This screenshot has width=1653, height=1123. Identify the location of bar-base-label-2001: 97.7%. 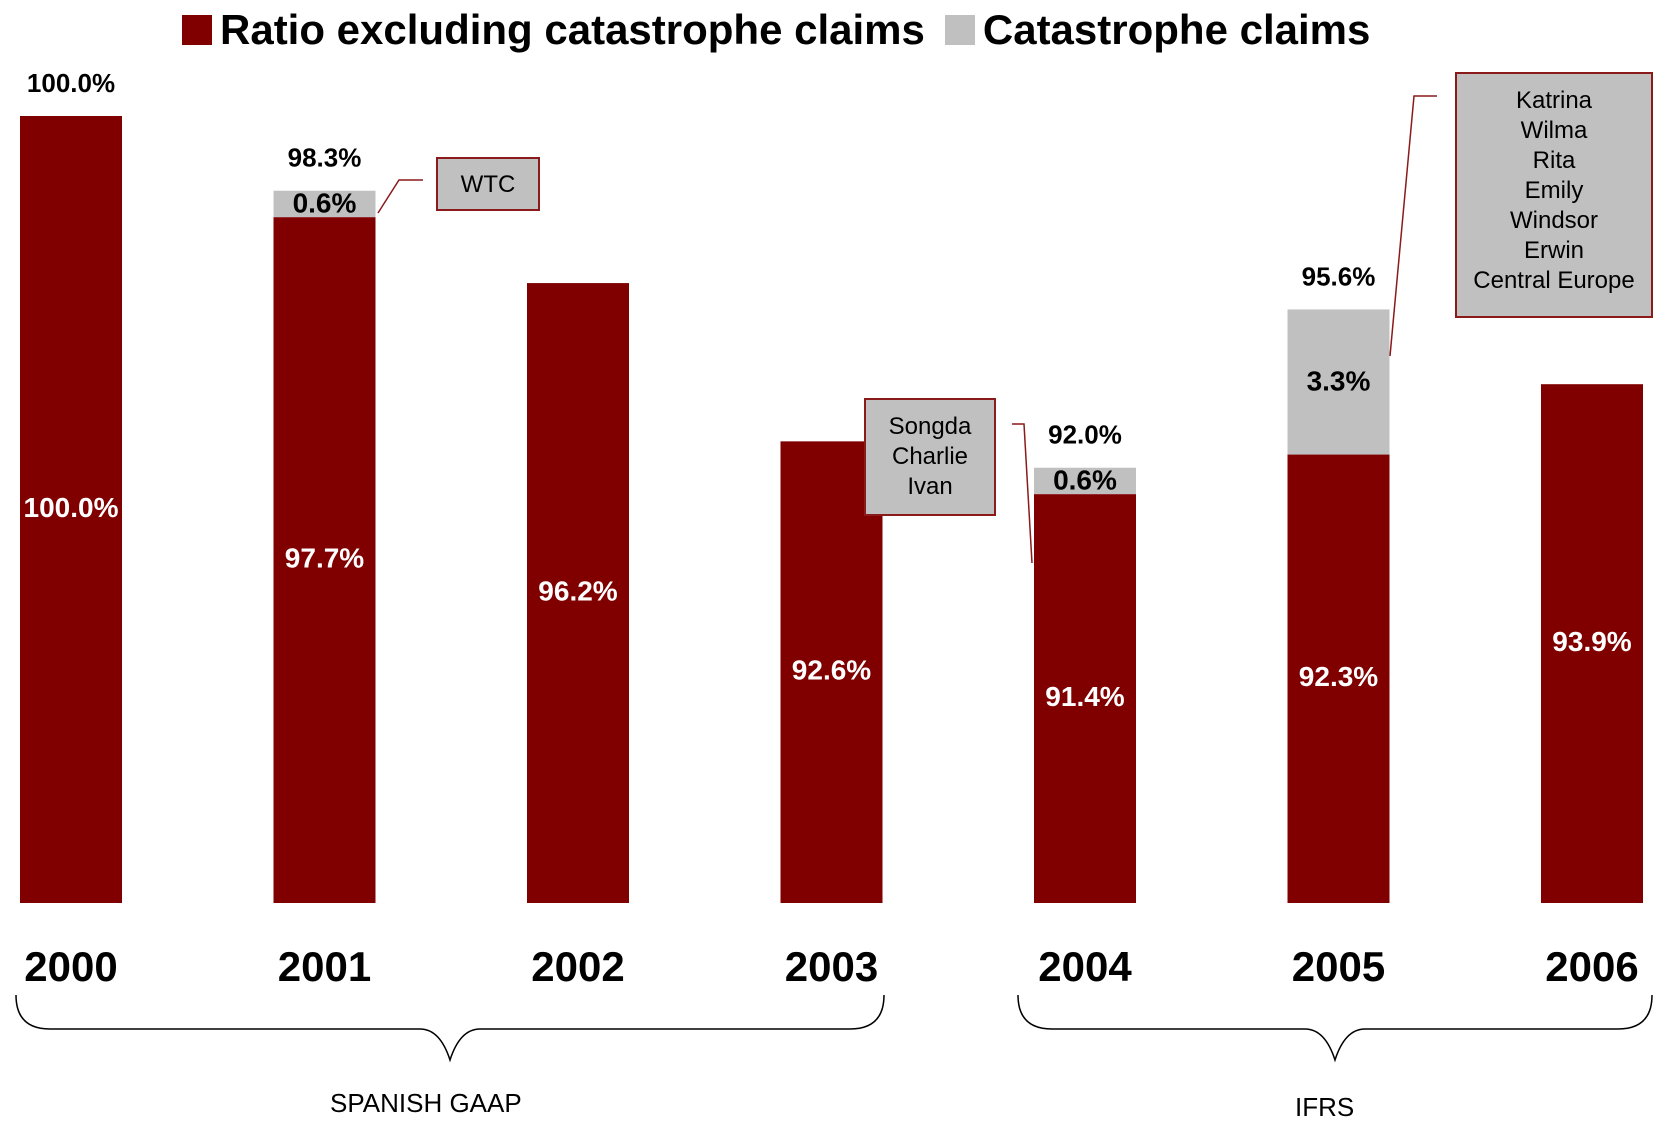
(324, 557).